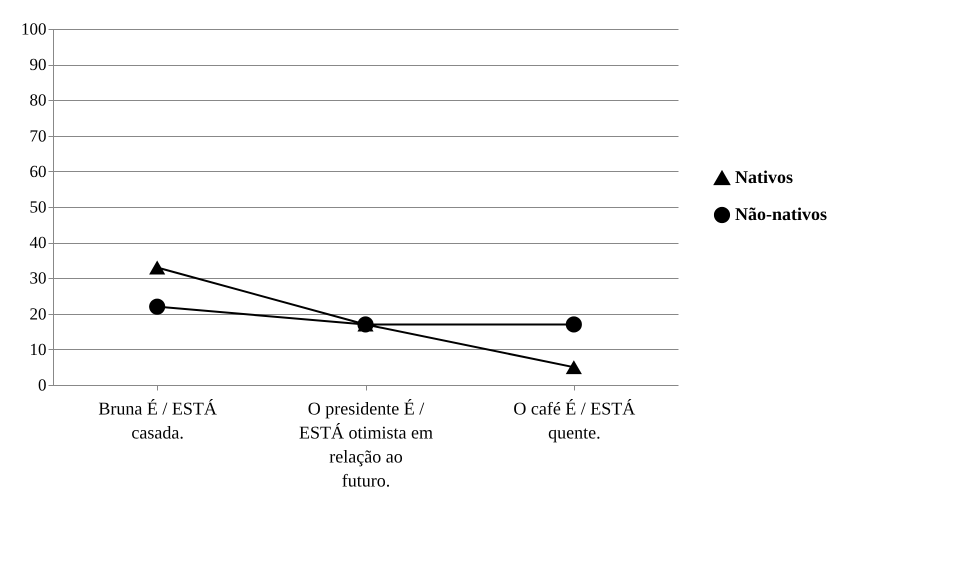 The image size is (963, 568). What do you see at coordinates (366, 444) in the screenshot?
I see `x-tick-label: O presidente É / ESTÁ otimista em relação ao futuro.` at bounding box center [366, 444].